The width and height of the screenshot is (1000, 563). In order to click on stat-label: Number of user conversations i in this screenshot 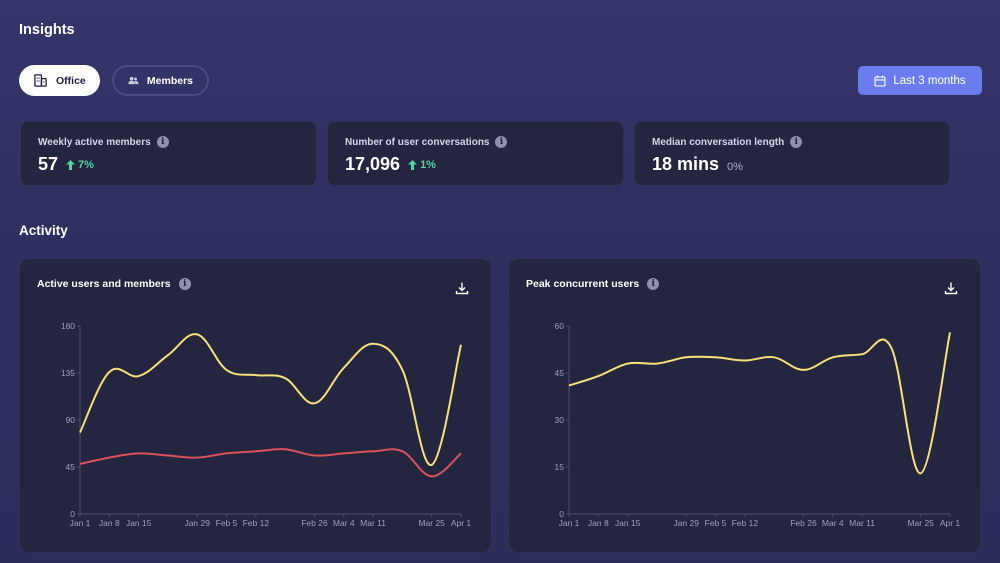, I will do `click(475, 142)`.